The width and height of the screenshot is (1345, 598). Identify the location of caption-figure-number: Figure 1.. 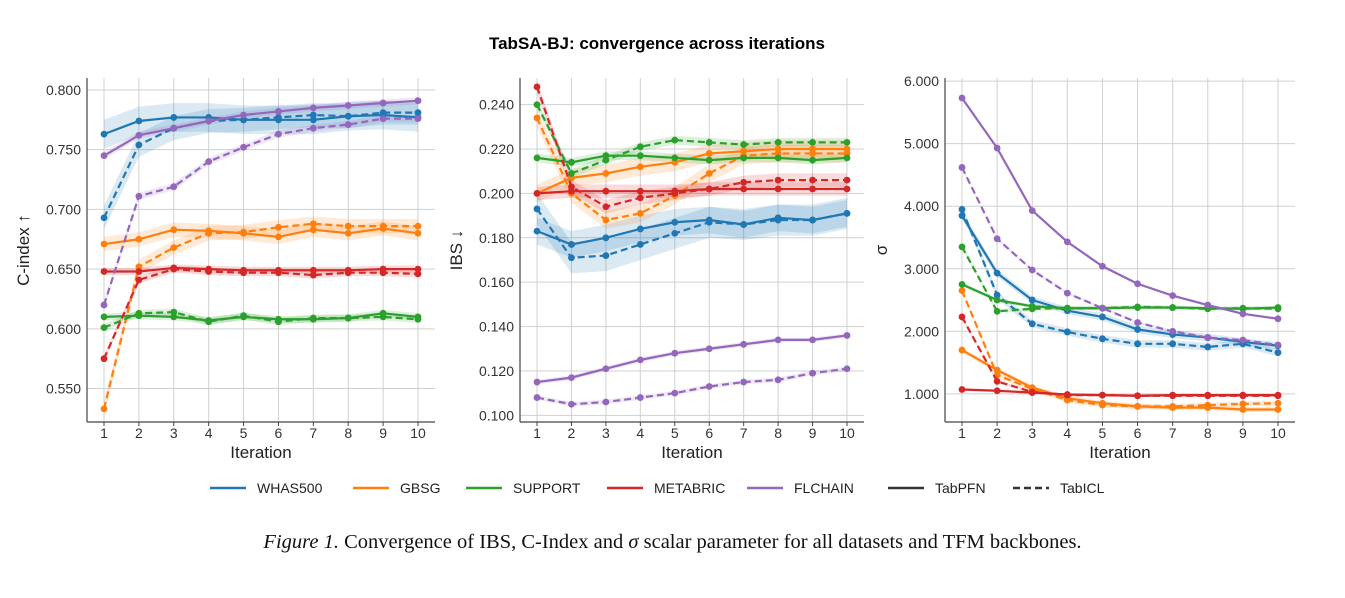
(301, 542).